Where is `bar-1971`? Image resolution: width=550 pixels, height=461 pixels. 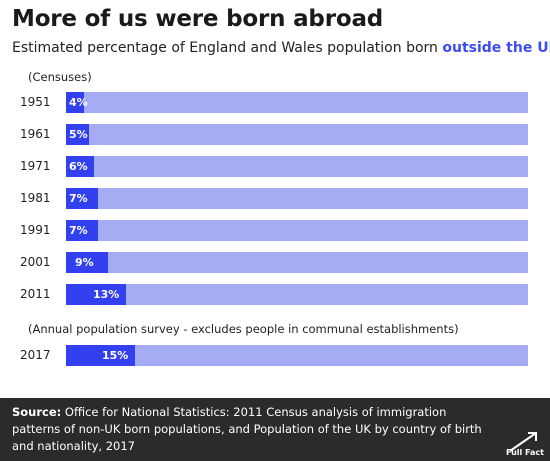 bar-1971 is located at coordinates (80, 166).